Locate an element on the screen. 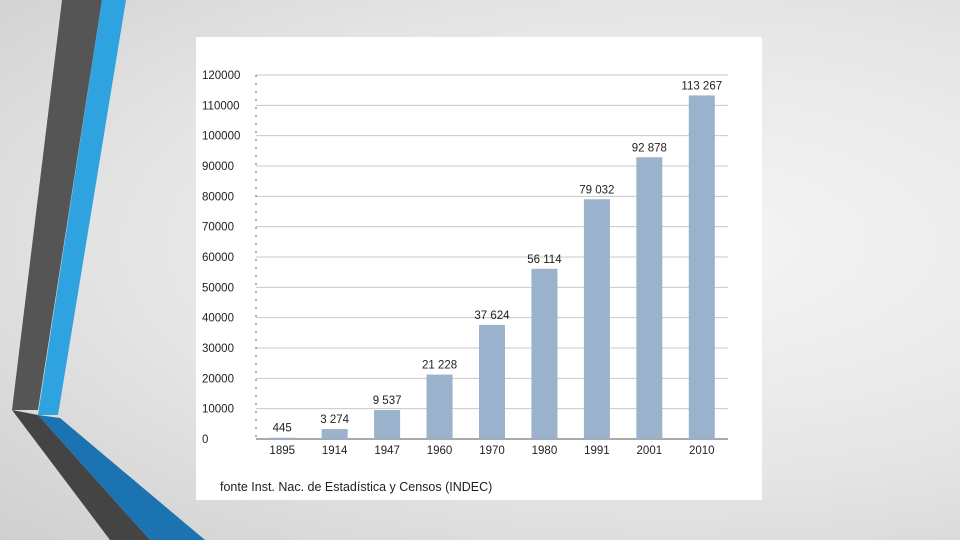 Image resolution: width=960 pixels, height=540 pixels. y-tick-label: 0 is located at coordinates (205, 440).